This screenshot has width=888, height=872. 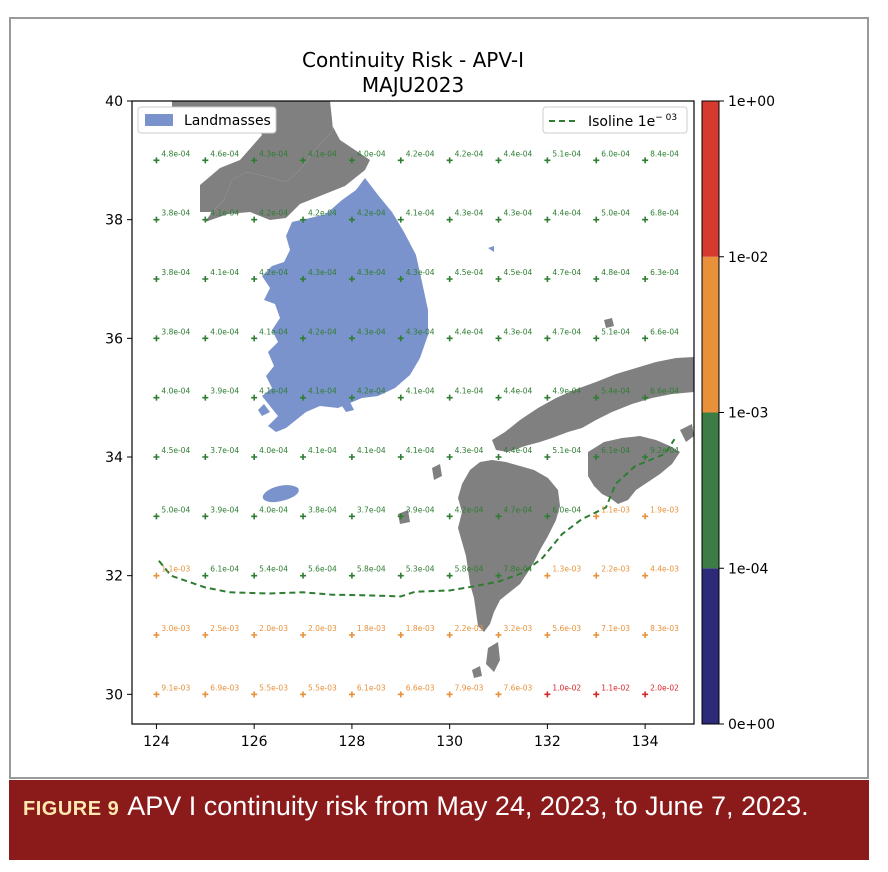 What do you see at coordinates (615, 450) in the screenshot?
I see `risk-point-label: 6.1e-04` at bounding box center [615, 450].